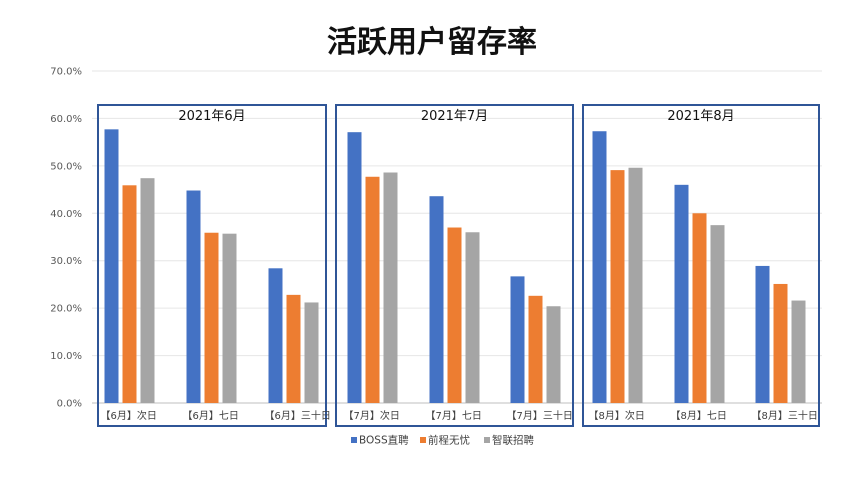 The height and width of the screenshot is (489, 865). What do you see at coordinates (513, 440) in the screenshot?
I see `legend-item-zhilian: 智联招聘` at bounding box center [513, 440].